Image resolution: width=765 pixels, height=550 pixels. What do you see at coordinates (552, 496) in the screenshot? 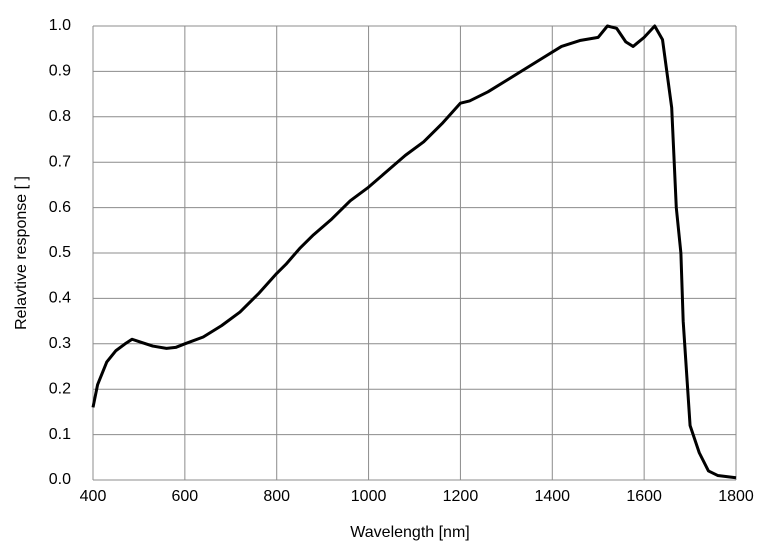
I see `x-tick-label: 1400` at bounding box center [552, 496].